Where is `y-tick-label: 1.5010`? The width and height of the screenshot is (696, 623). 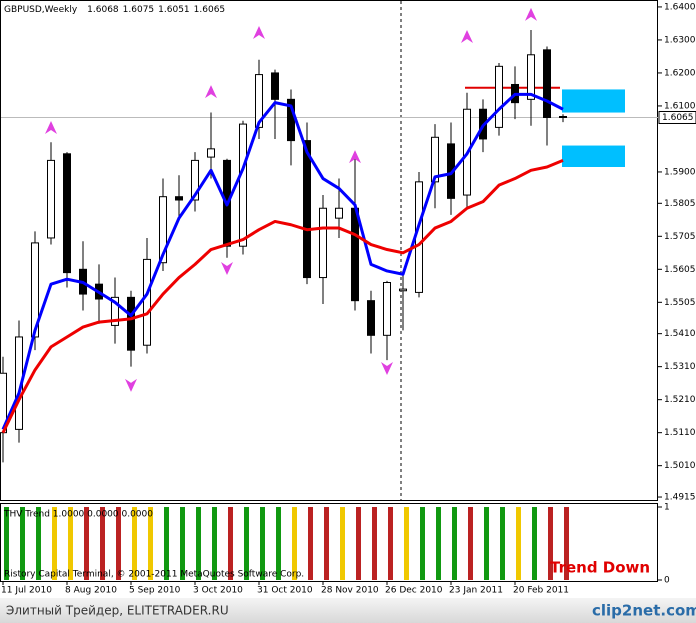 y-tick-label: 1.5010 is located at coordinates (680, 466).